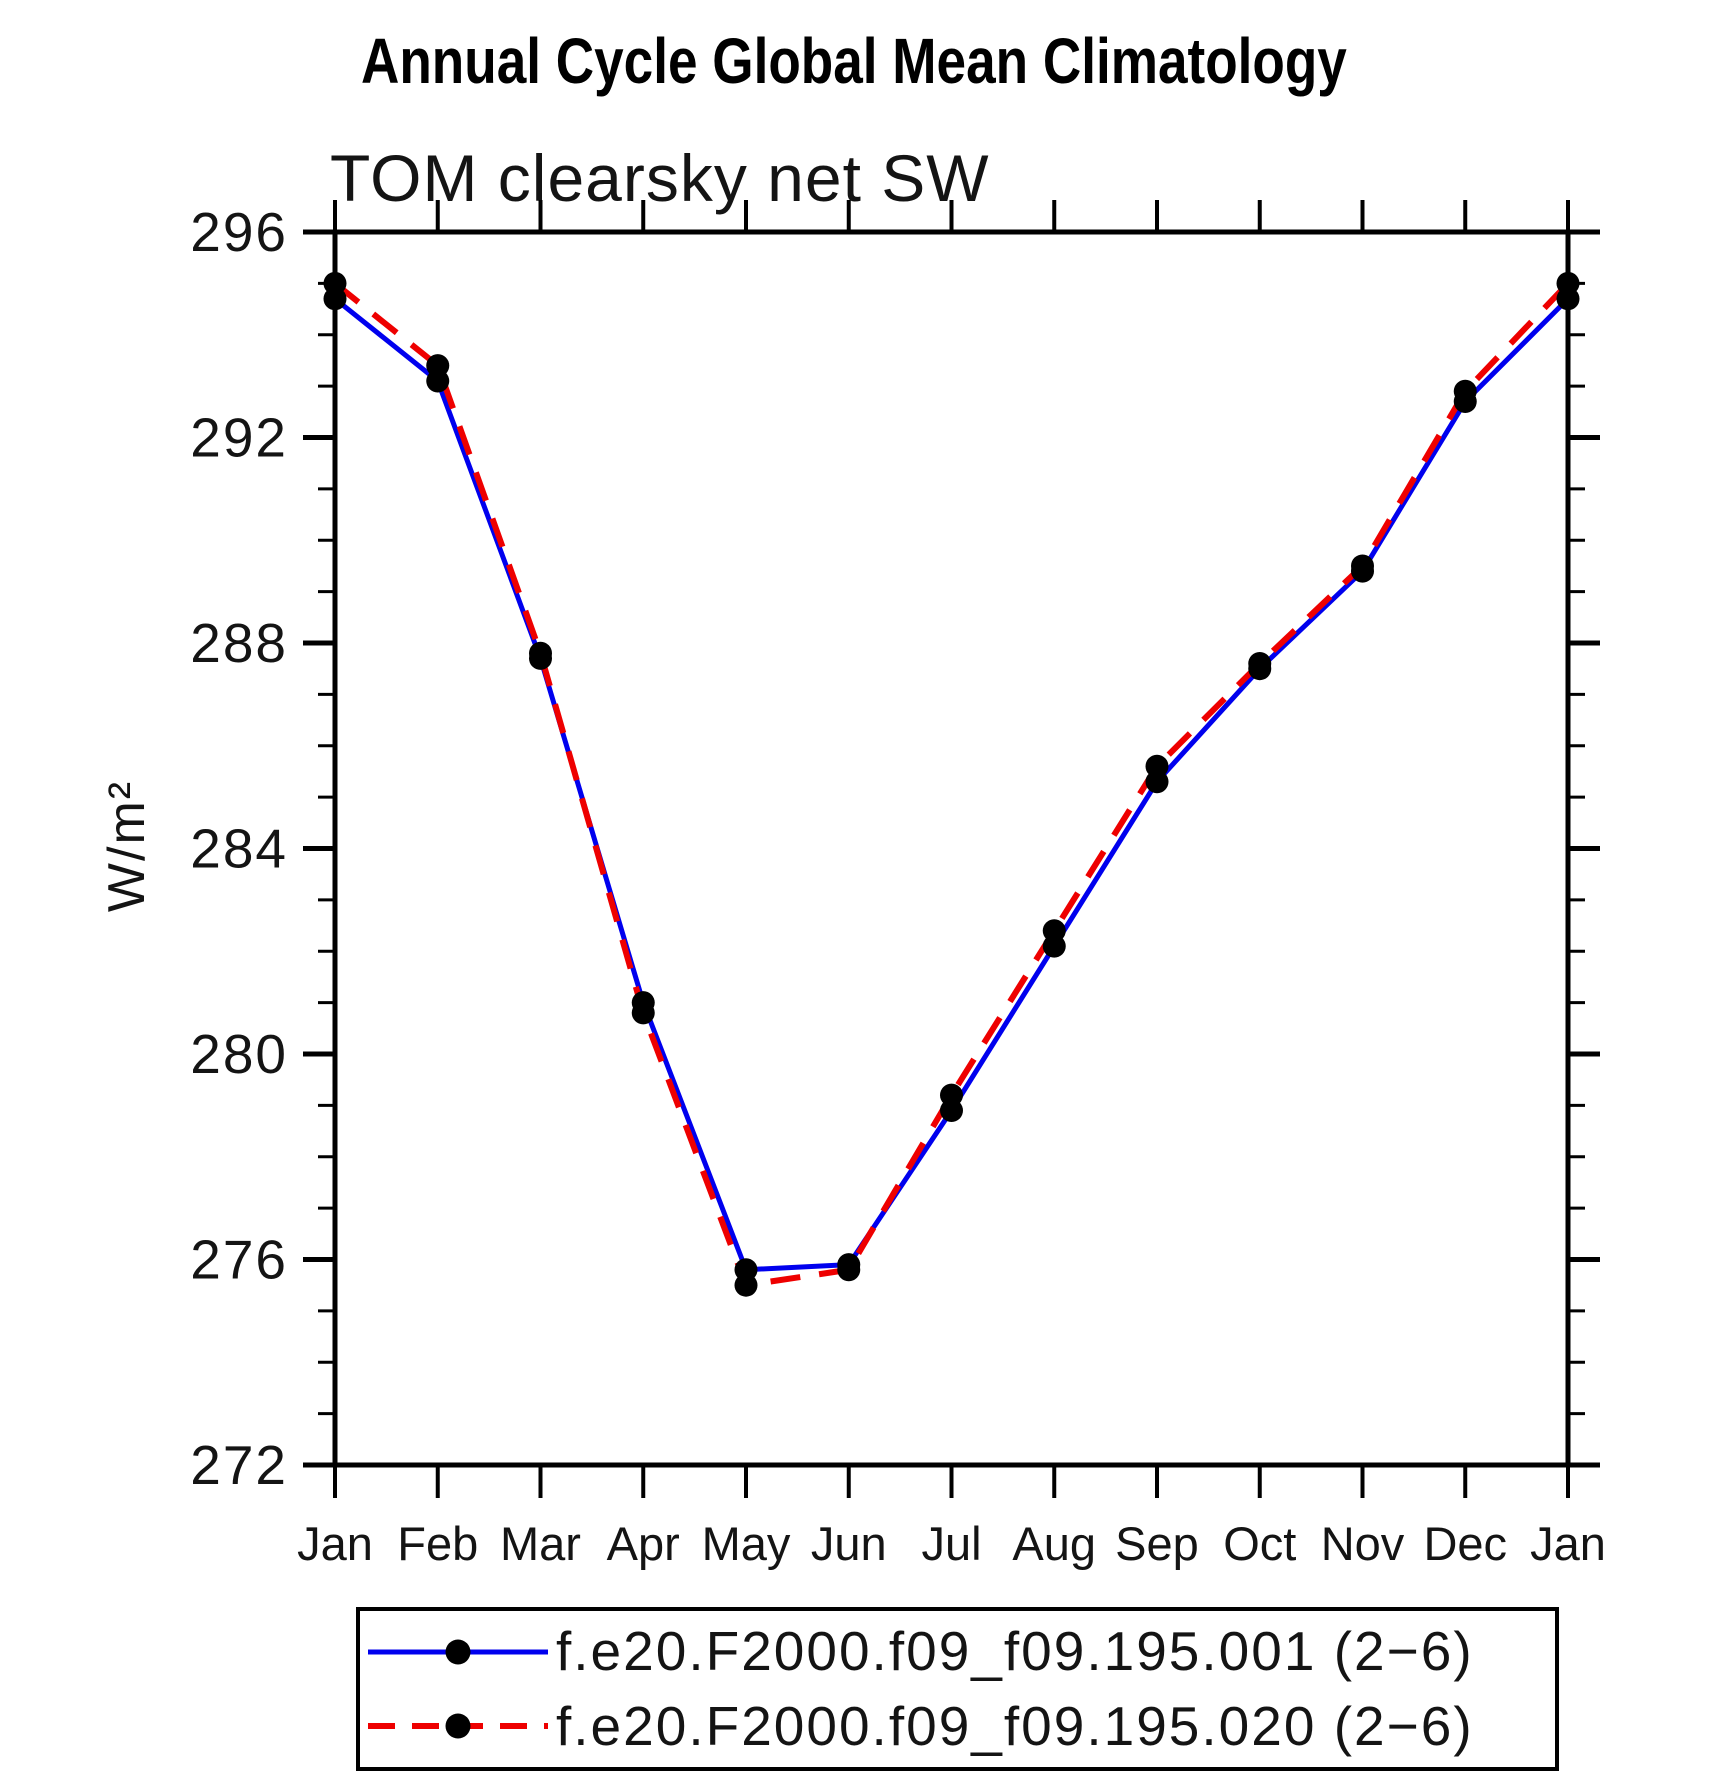 This screenshot has width=1710, height=1778. Describe the element at coordinates (540, 1543) in the screenshot. I see `x-tick-label: Mar` at that location.